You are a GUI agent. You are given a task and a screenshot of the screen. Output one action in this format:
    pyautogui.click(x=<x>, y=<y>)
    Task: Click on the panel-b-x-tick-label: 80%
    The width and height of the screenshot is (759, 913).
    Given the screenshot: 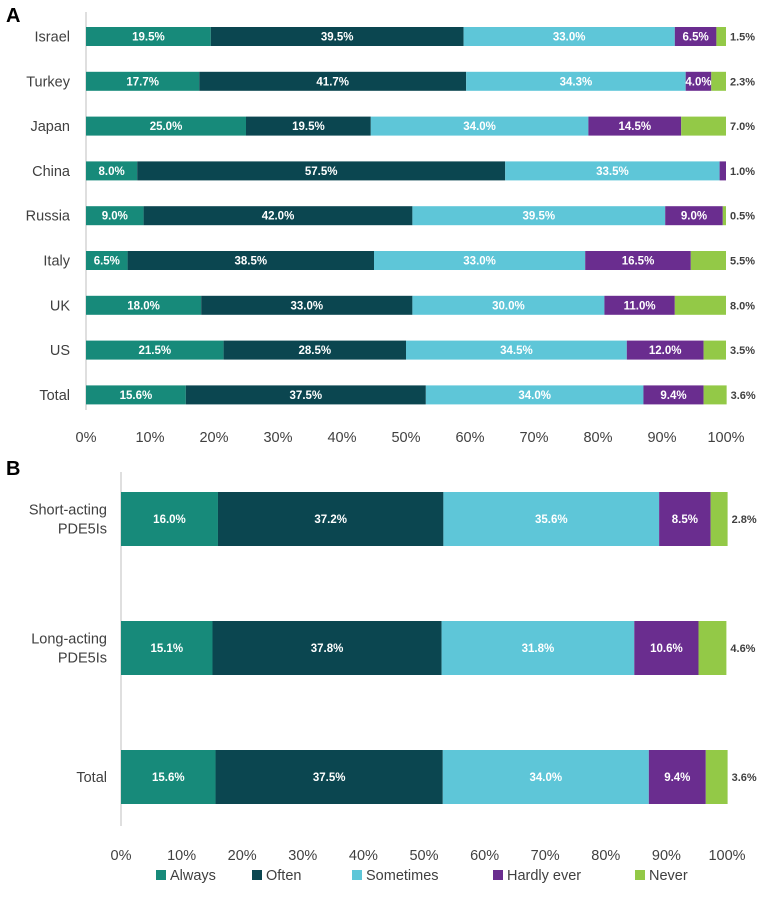 What is the action you would take?
    pyautogui.click(x=605, y=856)
    